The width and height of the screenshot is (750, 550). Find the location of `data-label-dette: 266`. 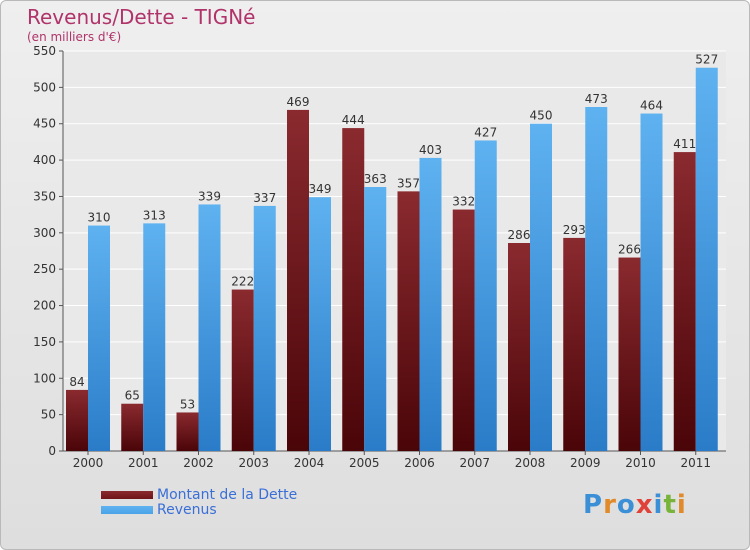

data-label-dette: 266 is located at coordinates (629, 250).